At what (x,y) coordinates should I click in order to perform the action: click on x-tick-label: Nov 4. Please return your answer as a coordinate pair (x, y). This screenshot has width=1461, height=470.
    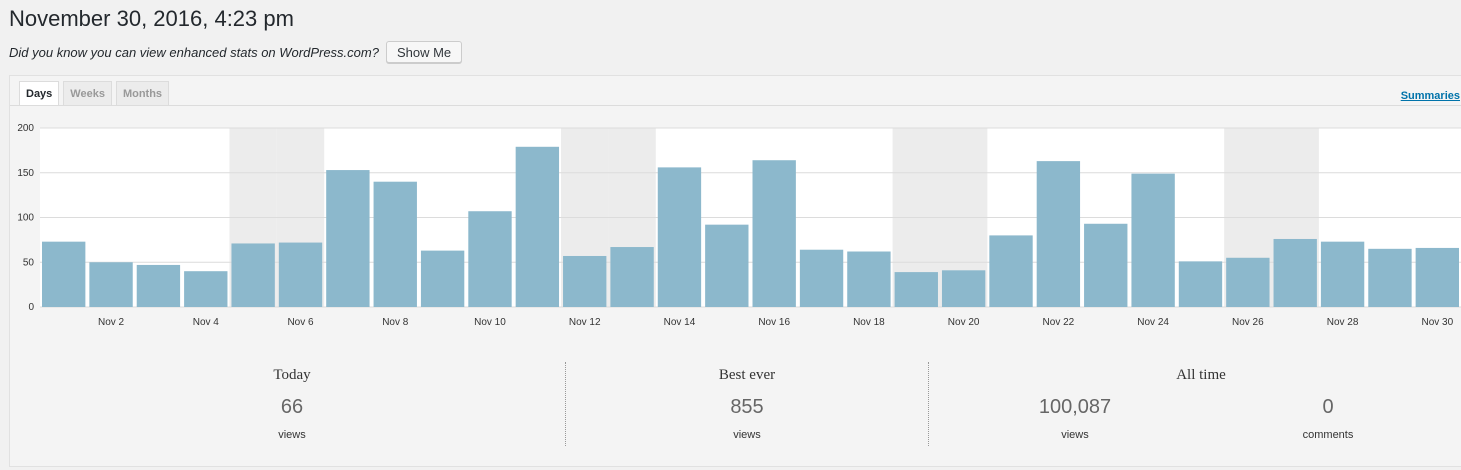
    Looking at the image, I should click on (206, 322).